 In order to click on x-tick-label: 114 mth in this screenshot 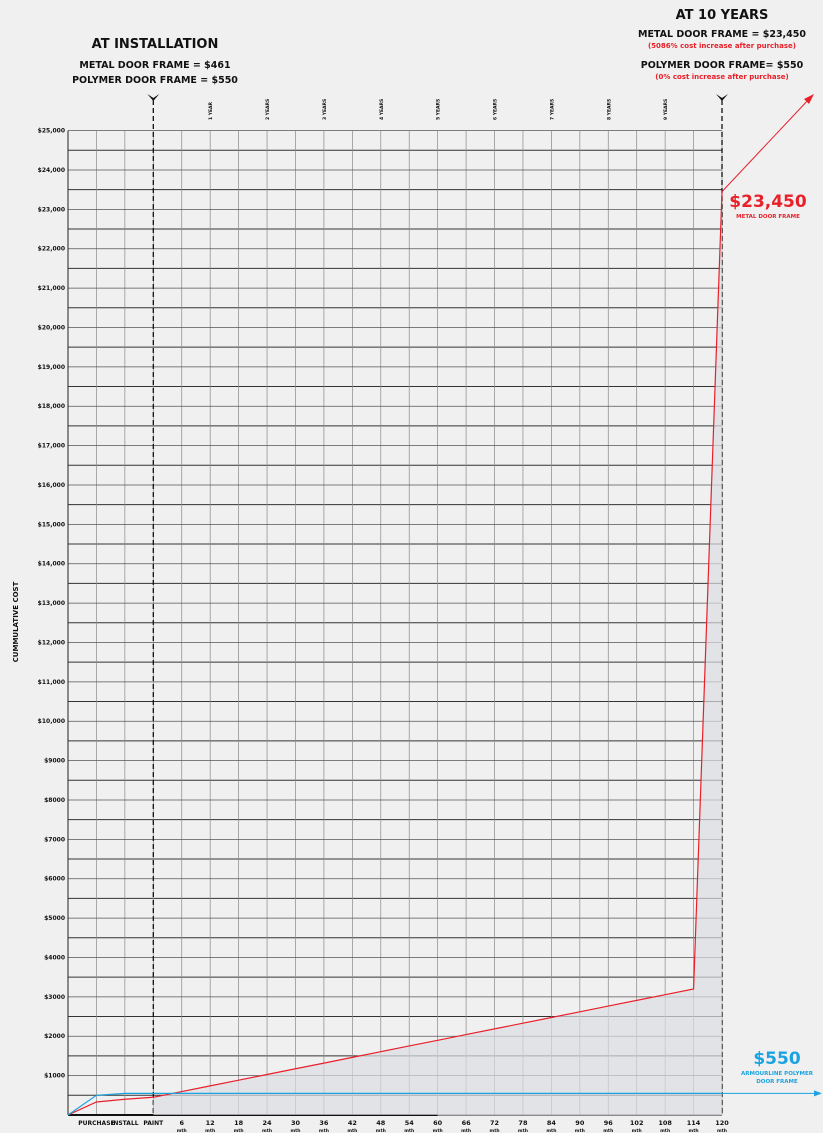, I will do `click(694, 1126)`.